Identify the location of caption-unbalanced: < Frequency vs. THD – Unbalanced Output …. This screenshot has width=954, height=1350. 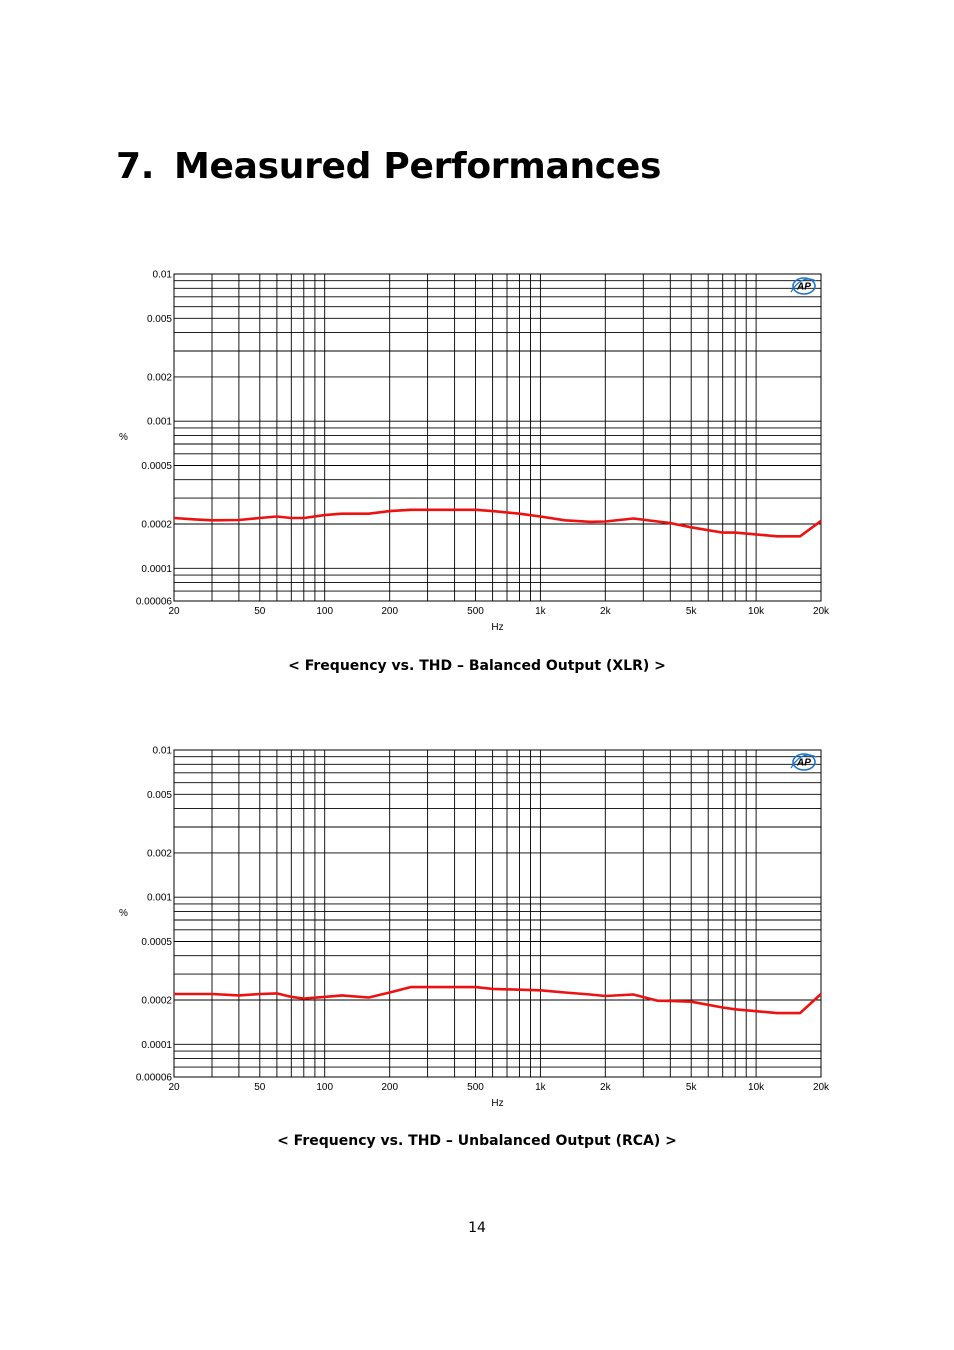
(477, 1141).